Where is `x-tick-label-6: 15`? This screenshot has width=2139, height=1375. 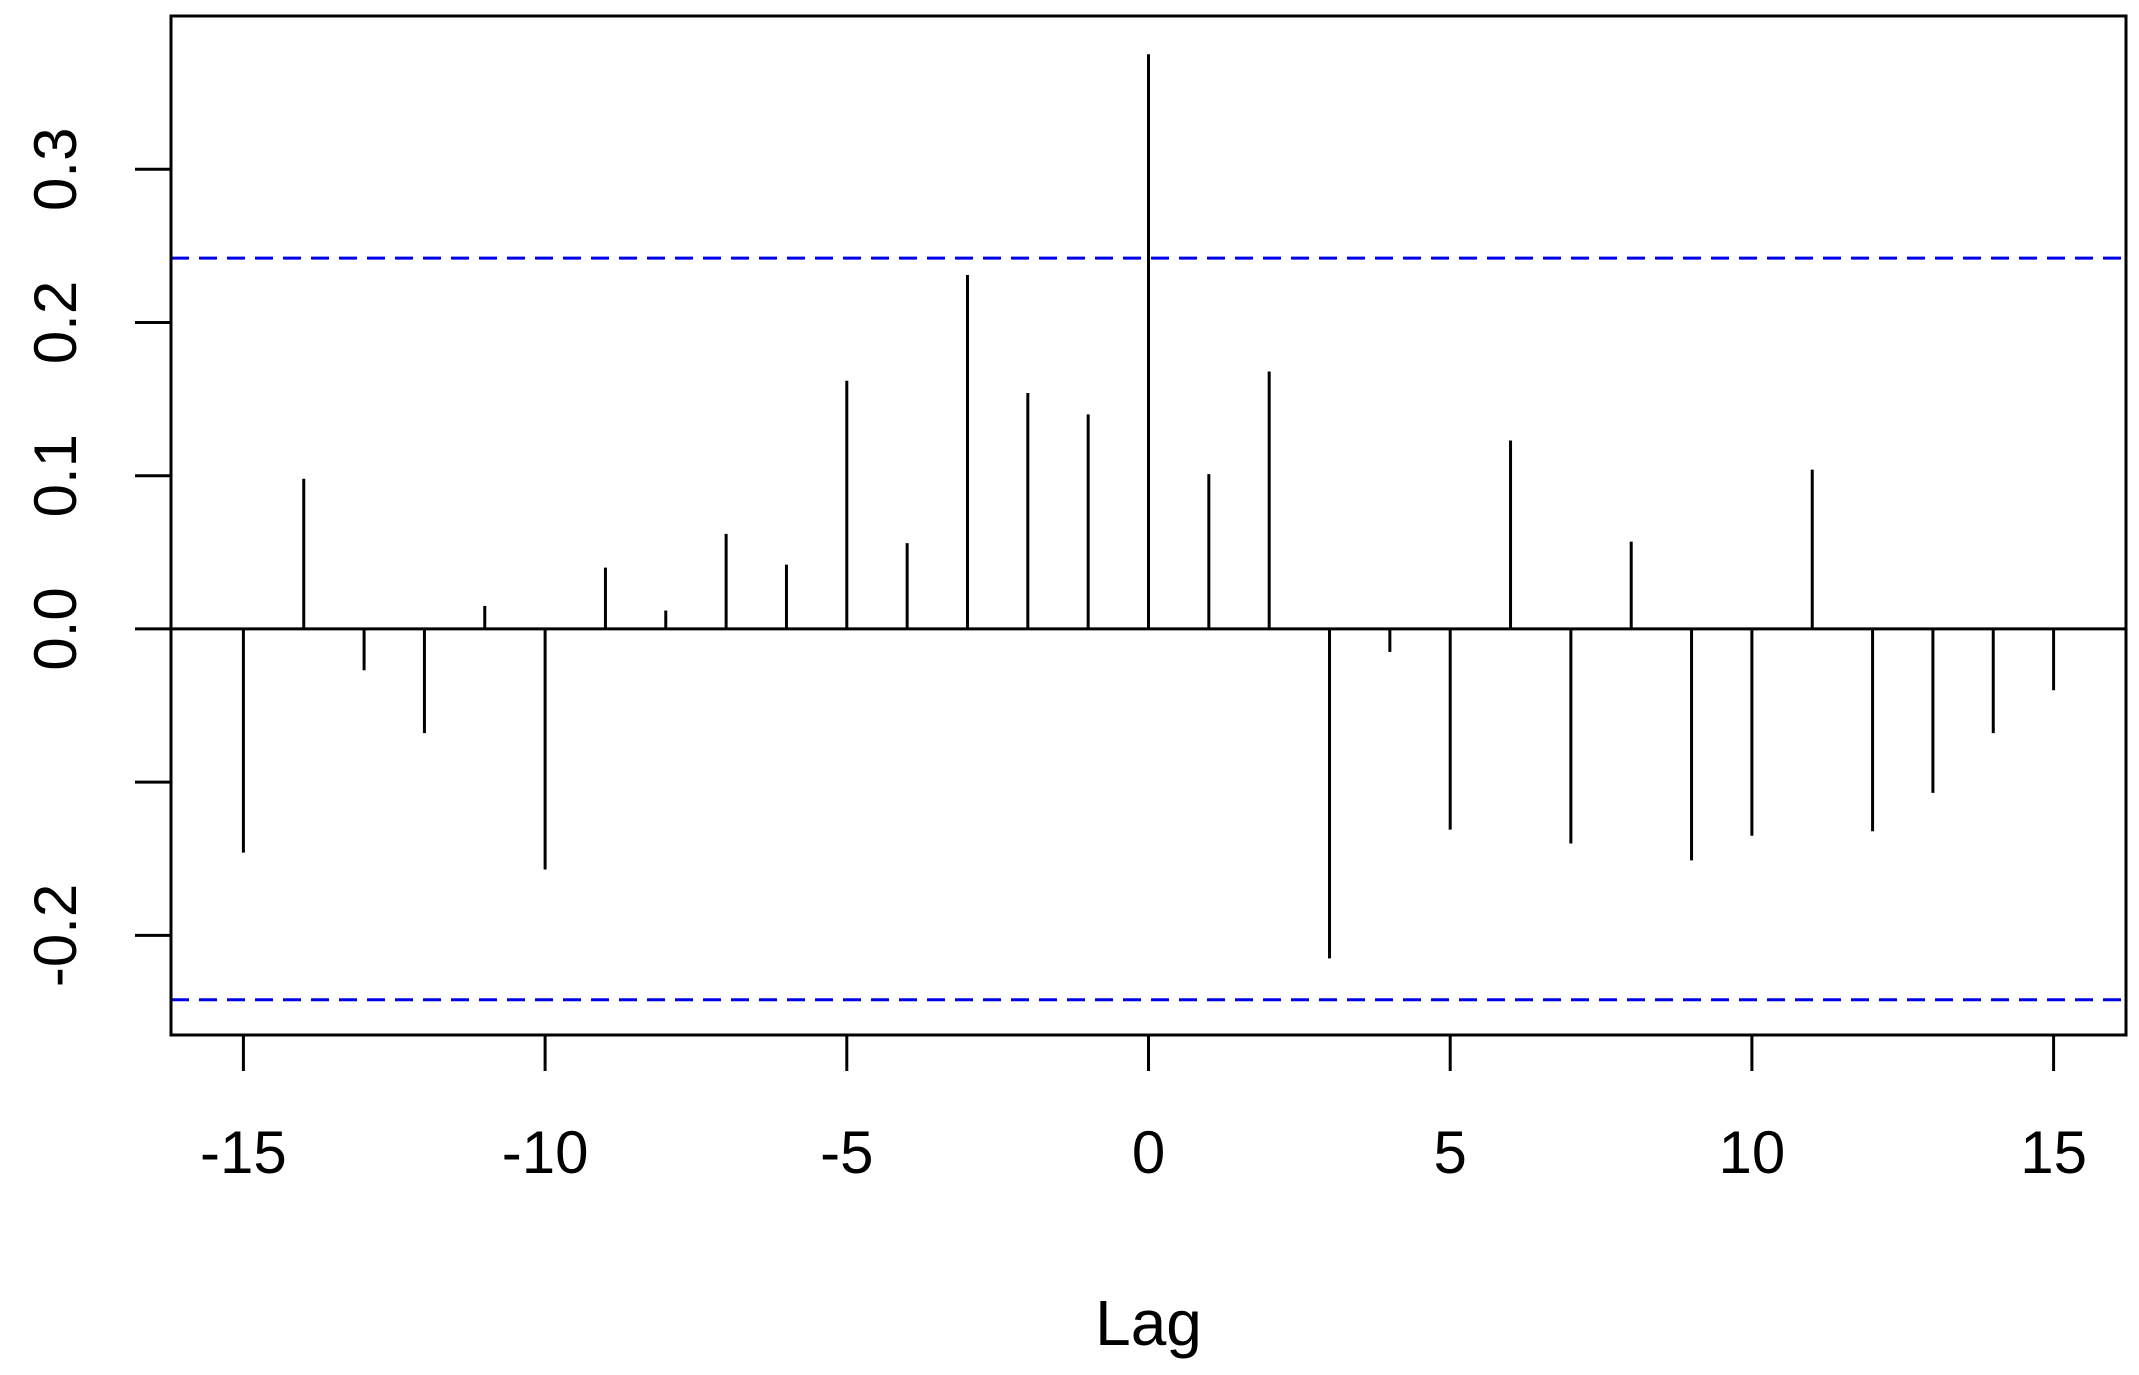
x-tick-label-6: 15 is located at coordinates (2053, 1152).